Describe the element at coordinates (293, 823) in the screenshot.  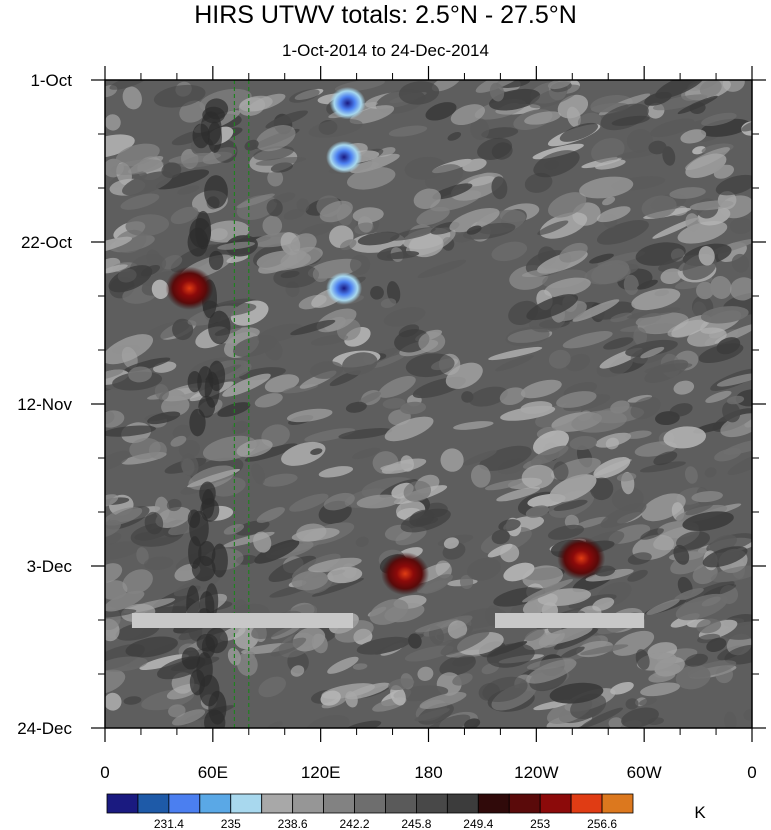
I see `colorbar-label: 238.6` at that location.